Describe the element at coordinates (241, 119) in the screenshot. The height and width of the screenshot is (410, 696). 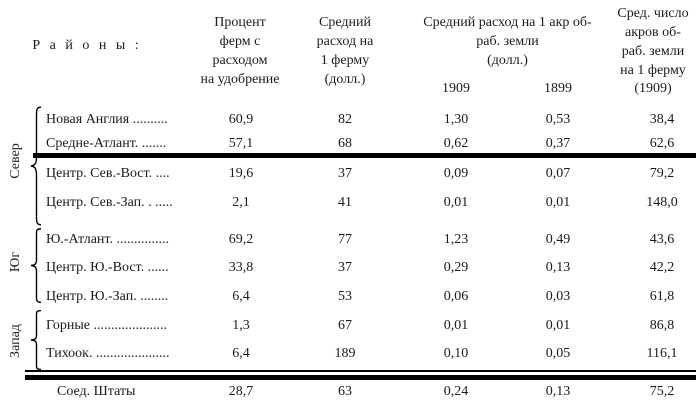
I see `percent-farms-value: 60,9` at that location.